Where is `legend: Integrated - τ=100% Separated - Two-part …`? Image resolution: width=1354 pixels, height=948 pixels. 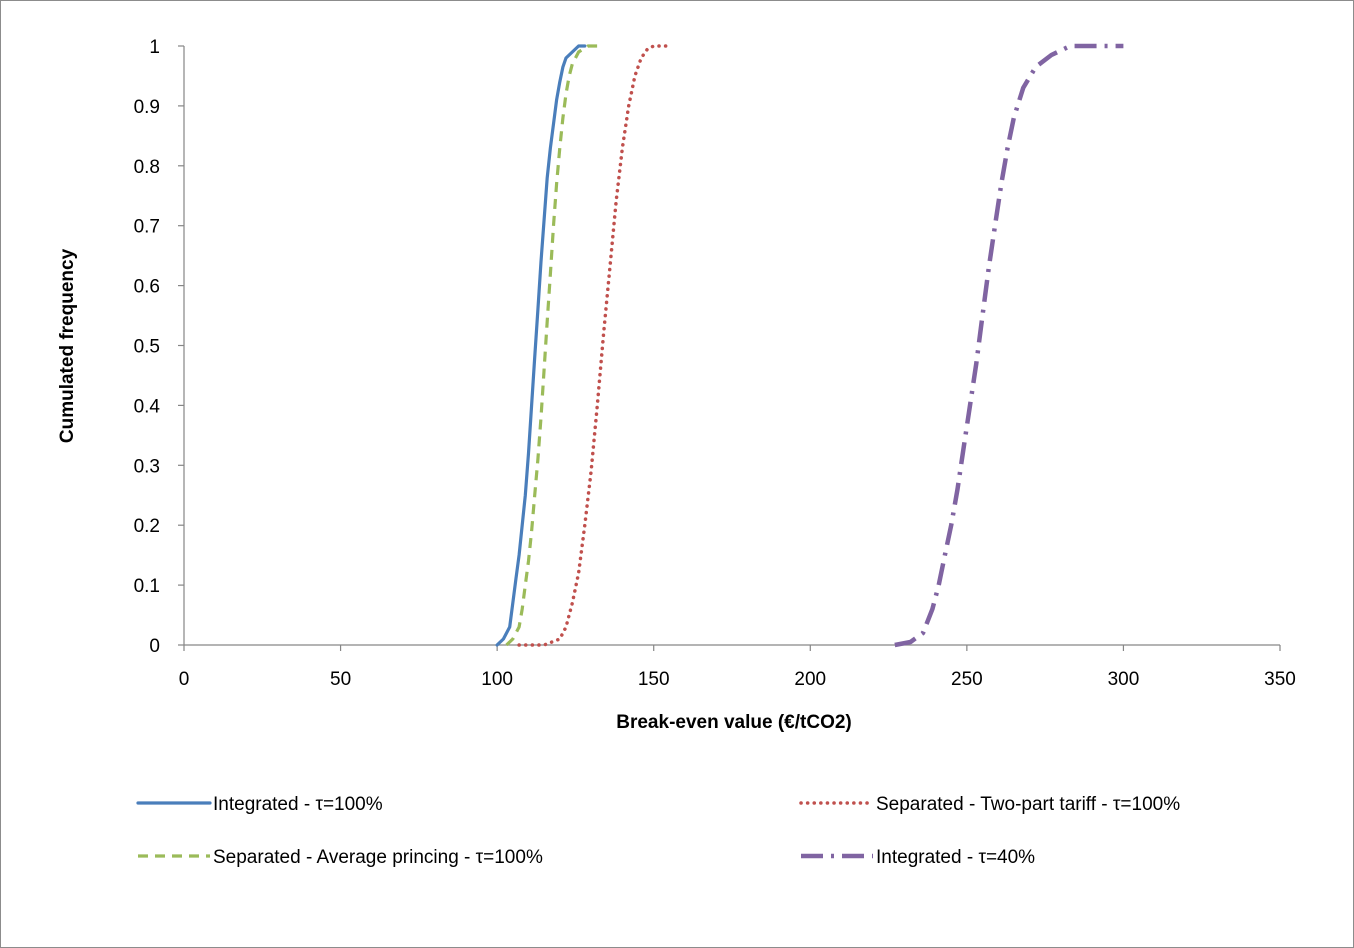
legend: Integrated - τ=100% Separated - Two-part … is located at coordinates (658, 831).